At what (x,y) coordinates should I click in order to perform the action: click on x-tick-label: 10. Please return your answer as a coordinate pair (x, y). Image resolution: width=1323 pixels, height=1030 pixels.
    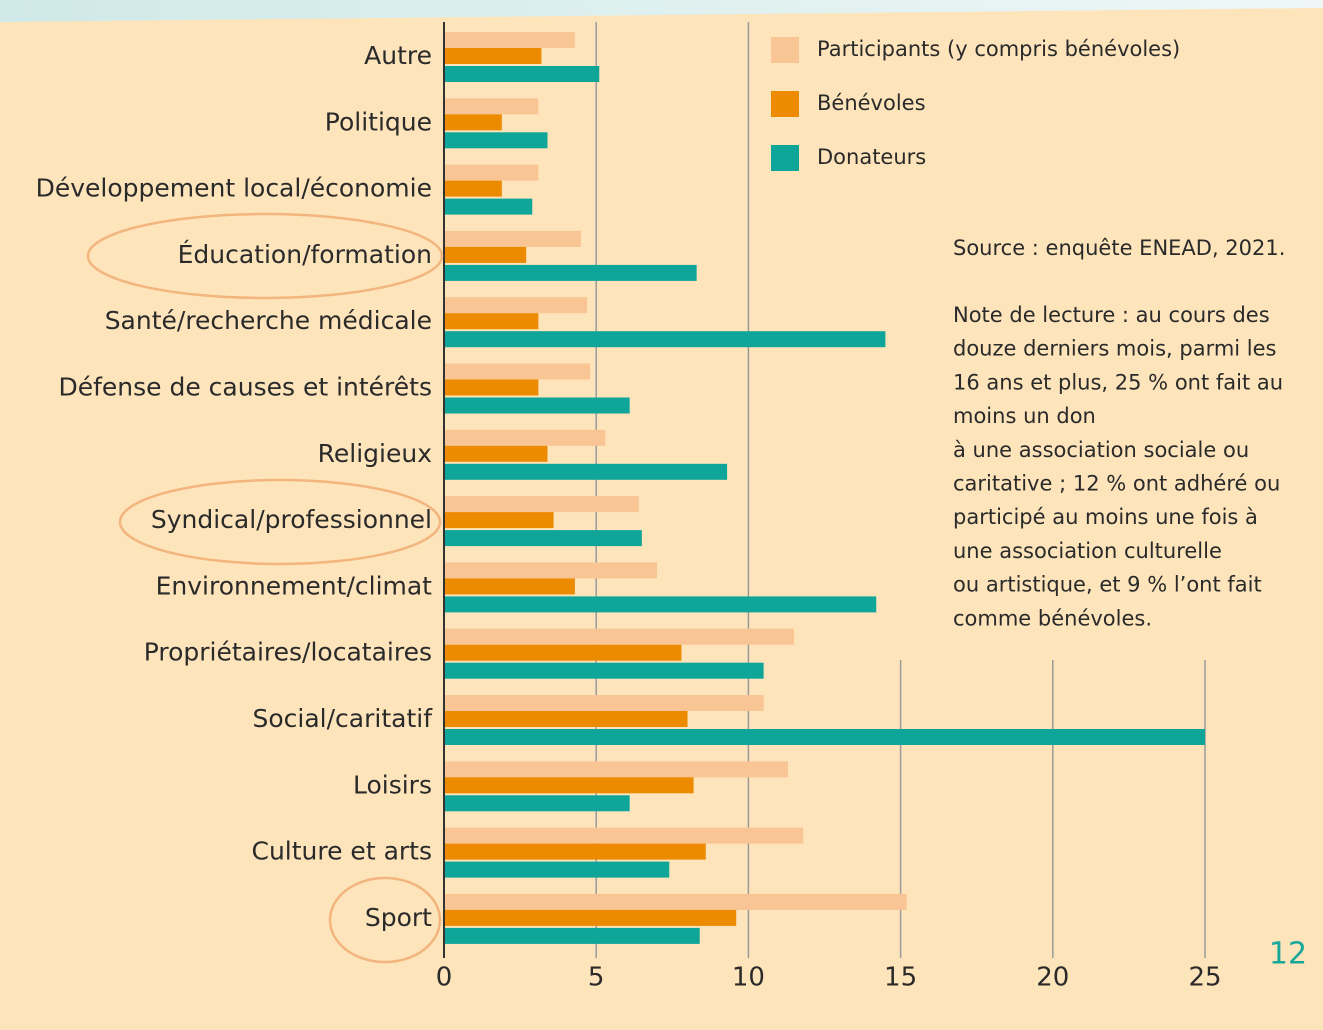
    Looking at the image, I should click on (748, 978).